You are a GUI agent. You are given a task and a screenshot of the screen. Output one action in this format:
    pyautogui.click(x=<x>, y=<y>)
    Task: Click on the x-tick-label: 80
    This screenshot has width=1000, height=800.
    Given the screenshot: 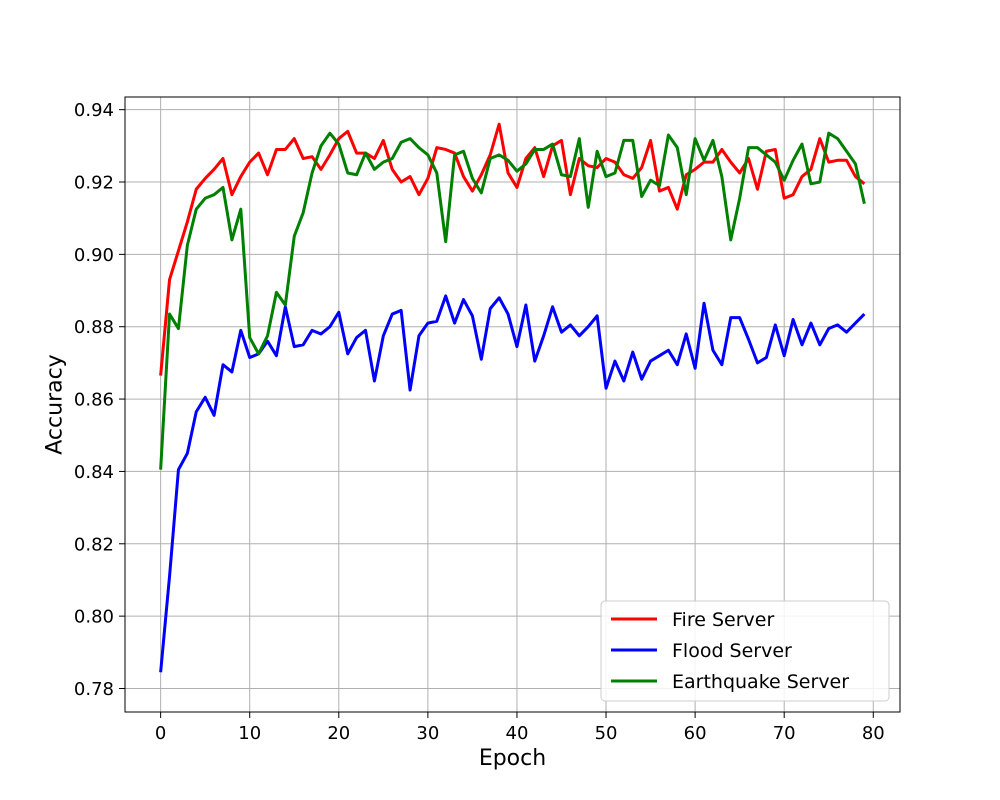 What is the action you would take?
    pyautogui.click(x=873, y=733)
    